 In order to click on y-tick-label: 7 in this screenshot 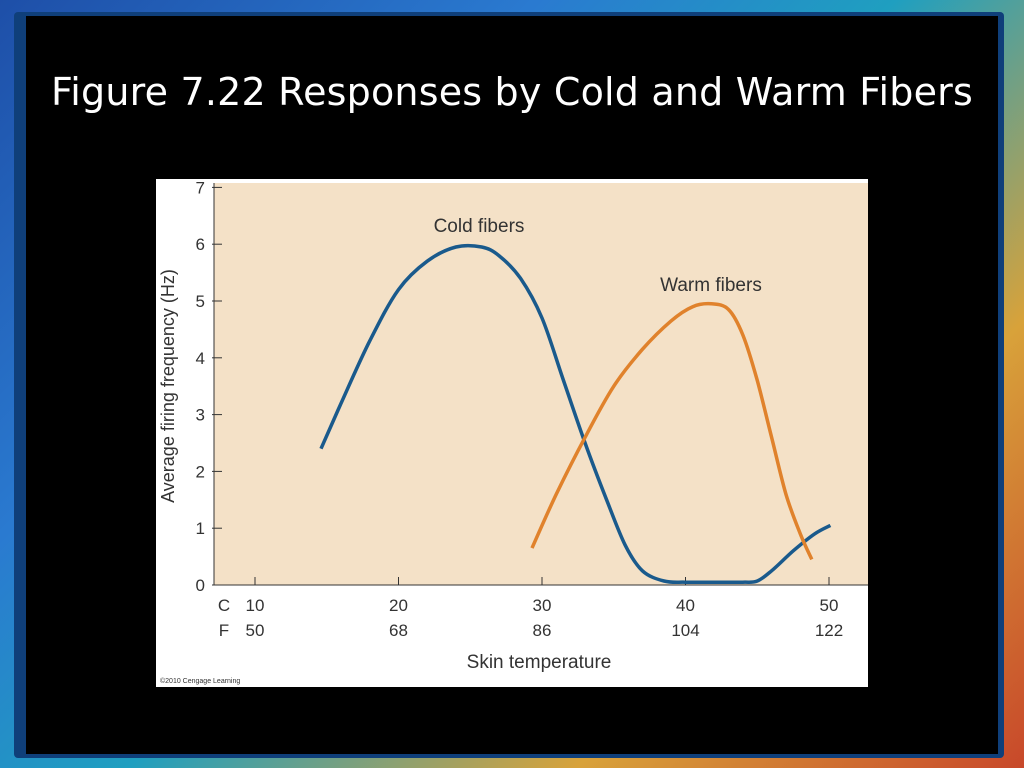, I will do `click(200, 188)`.